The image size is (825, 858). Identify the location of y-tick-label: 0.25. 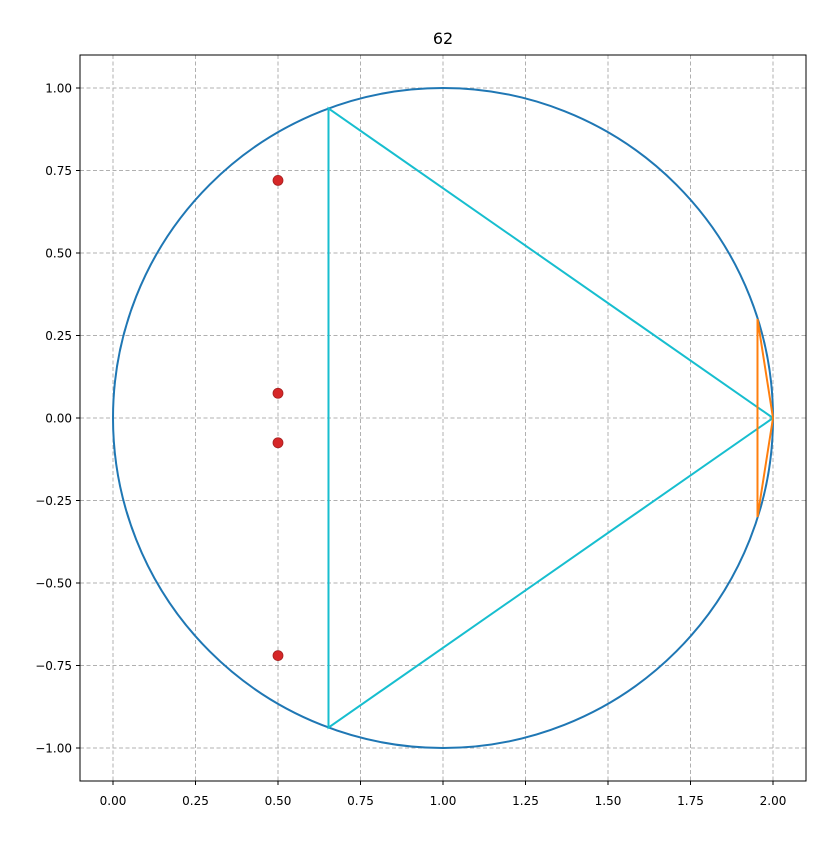
(58, 336).